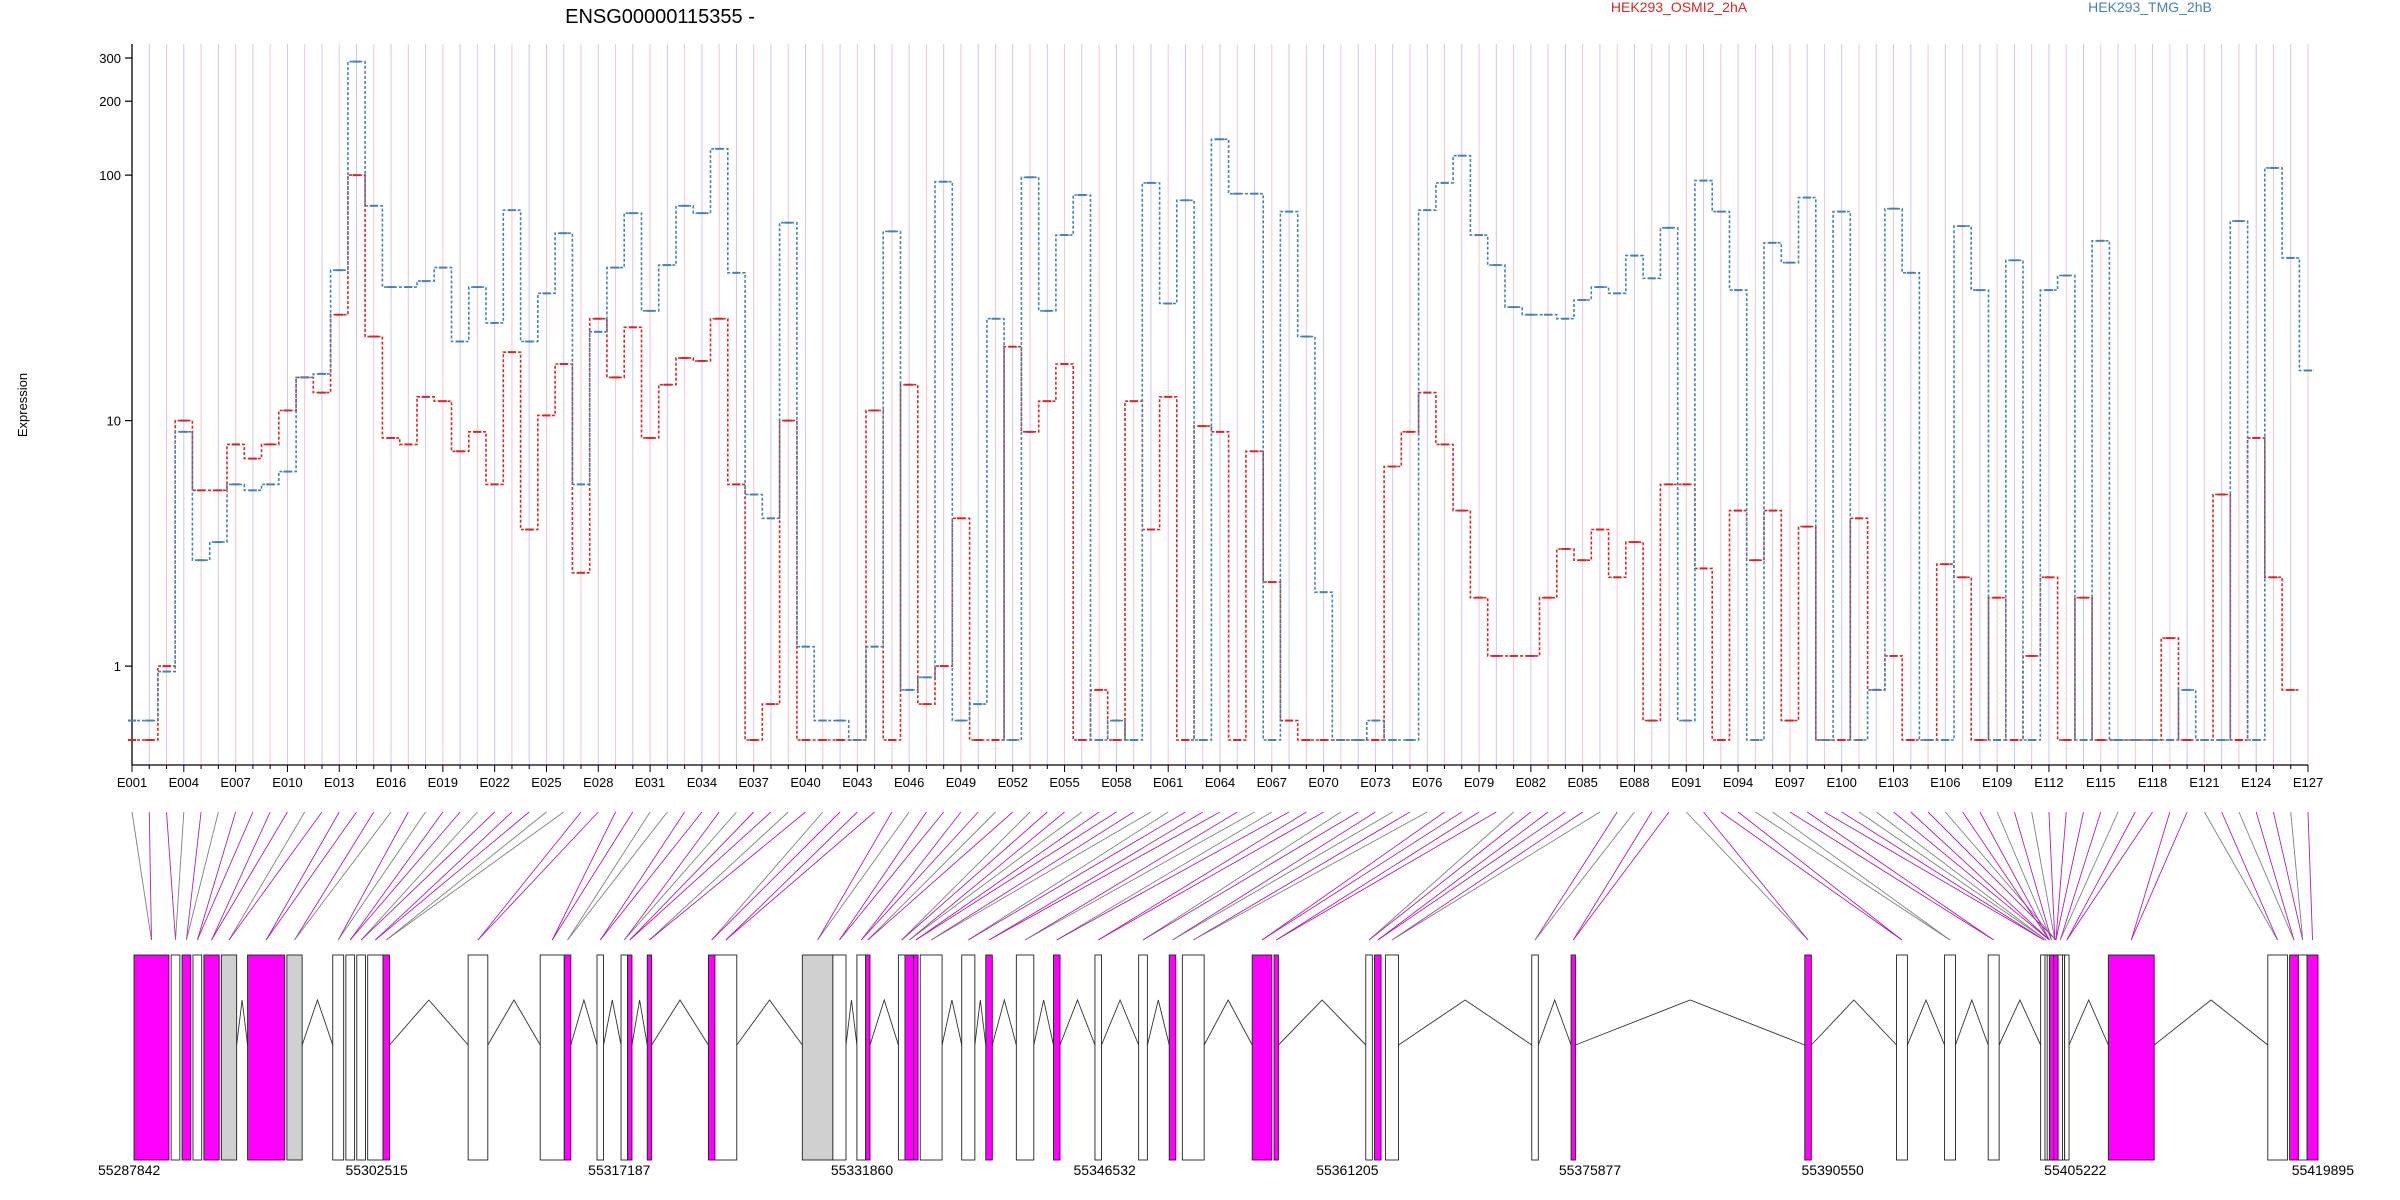 The width and height of the screenshot is (2400, 1200). I want to click on x-tick-label: E046, so click(909, 782).